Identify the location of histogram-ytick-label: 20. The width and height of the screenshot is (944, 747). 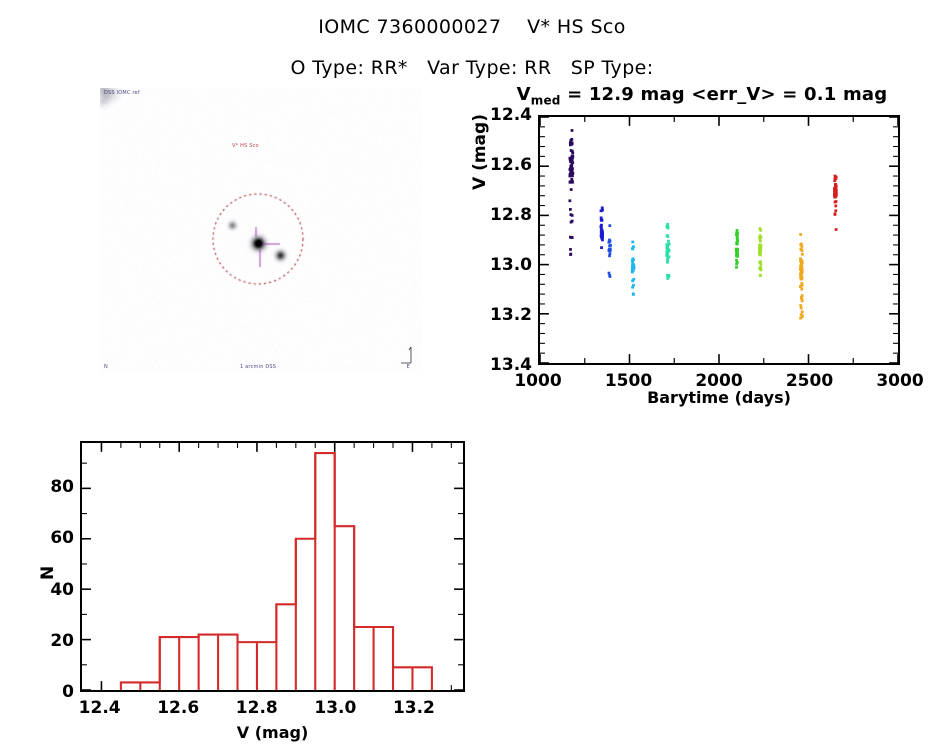
(62, 640).